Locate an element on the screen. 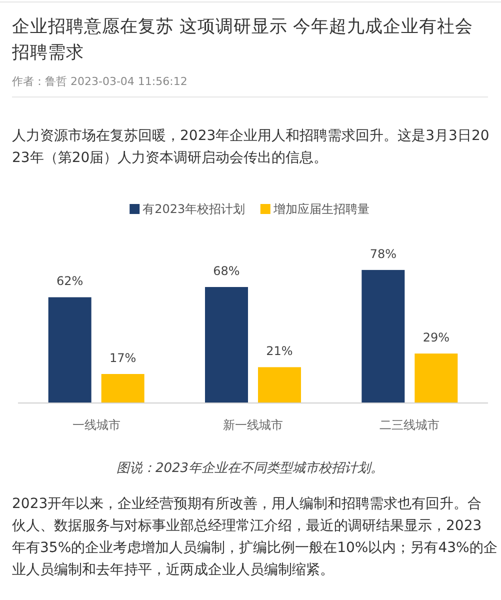 Image resolution: width=501 pixels, height=600 pixels. data-label: 78% is located at coordinates (383, 253).